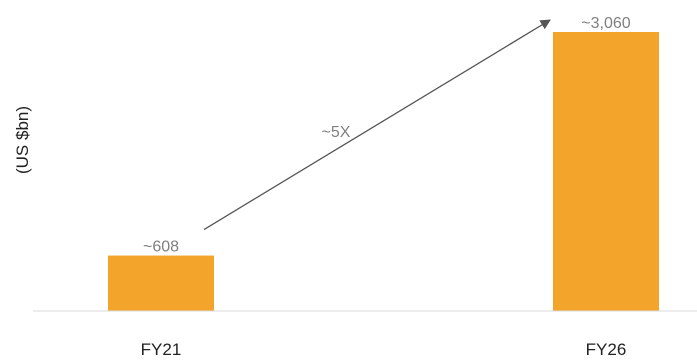 Image resolution: width=697 pixels, height=362 pixels. What do you see at coordinates (606, 171) in the screenshot?
I see `bar-fy26` at bounding box center [606, 171].